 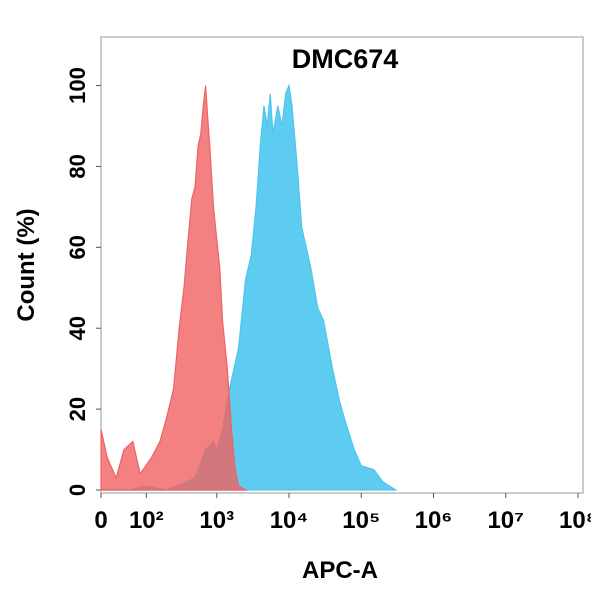 I want to click on y-tick-label: 40, so click(x=77, y=328).